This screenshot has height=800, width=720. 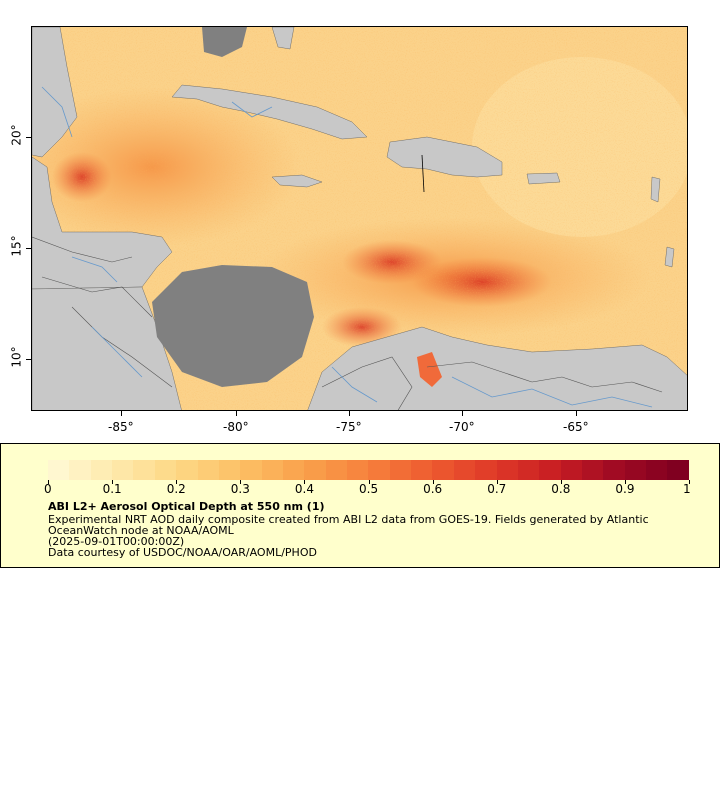 I want to click on colorbar-tick-label: 0.7, so click(x=496, y=489).